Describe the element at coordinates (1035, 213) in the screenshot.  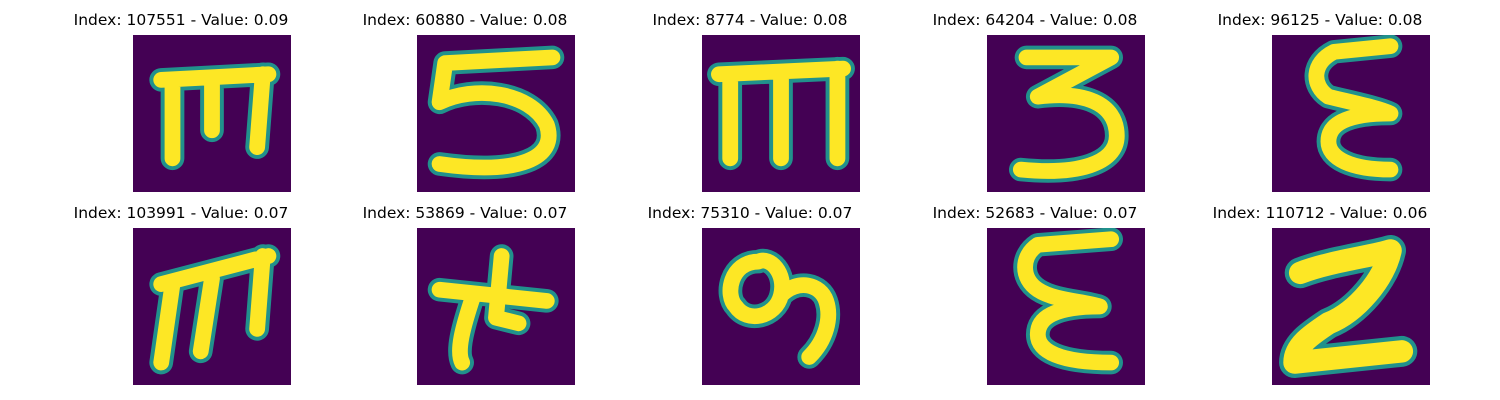
I see `panel-title: Index: 52683 - Value: 0.07` at that location.